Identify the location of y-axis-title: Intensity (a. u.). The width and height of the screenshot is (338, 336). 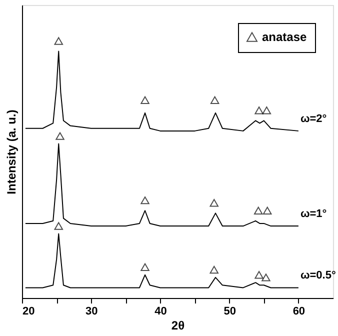
(11, 152).